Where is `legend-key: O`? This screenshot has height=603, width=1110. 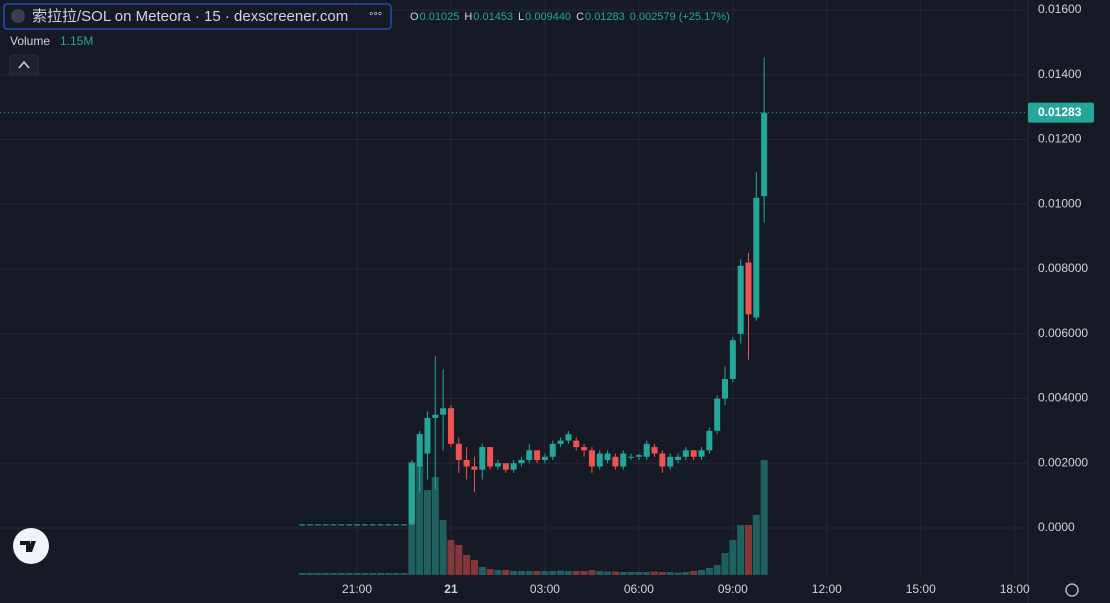 legend-key: O is located at coordinates (414, 17).